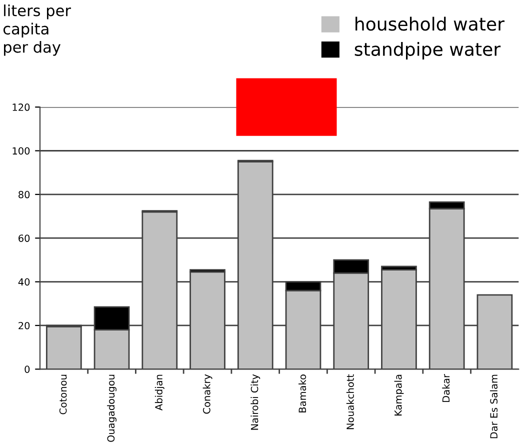 This screenshot has width=526, height=448. Describe the element at coordinates (21, 151) in the screenshot. I see `y-tick-label: 100` at that location.